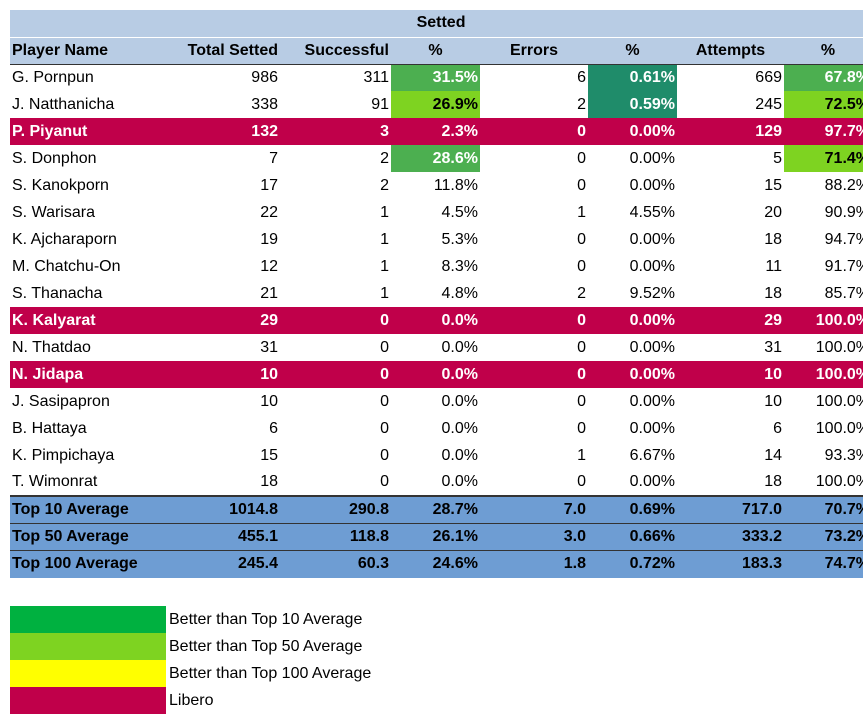  I want to click on successful: 118.8, so click(335, 537).